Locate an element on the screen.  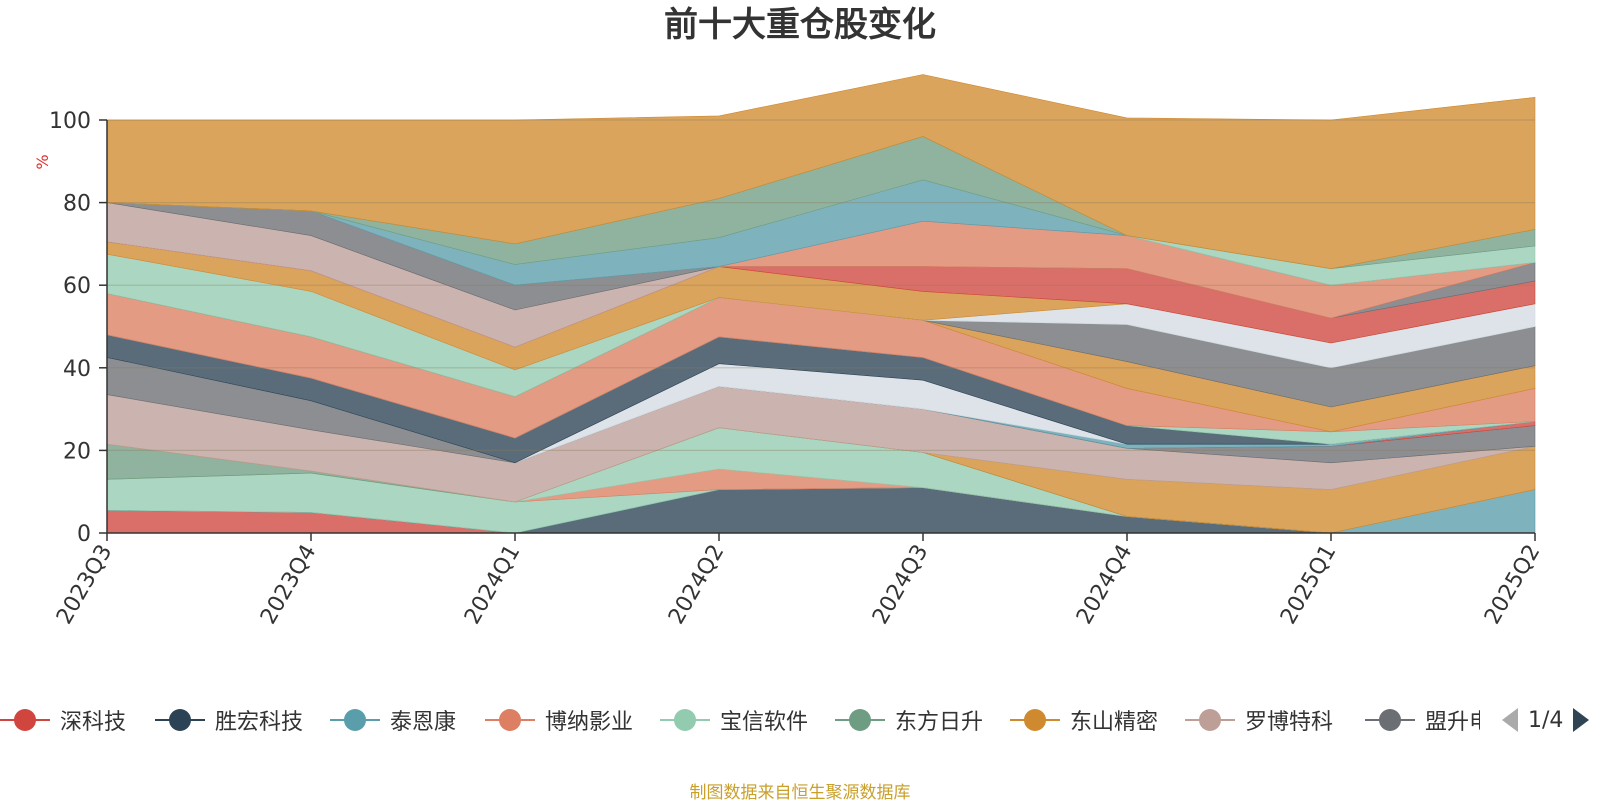
legend-item: 东山精密 is located at coordinates (1084, 720).